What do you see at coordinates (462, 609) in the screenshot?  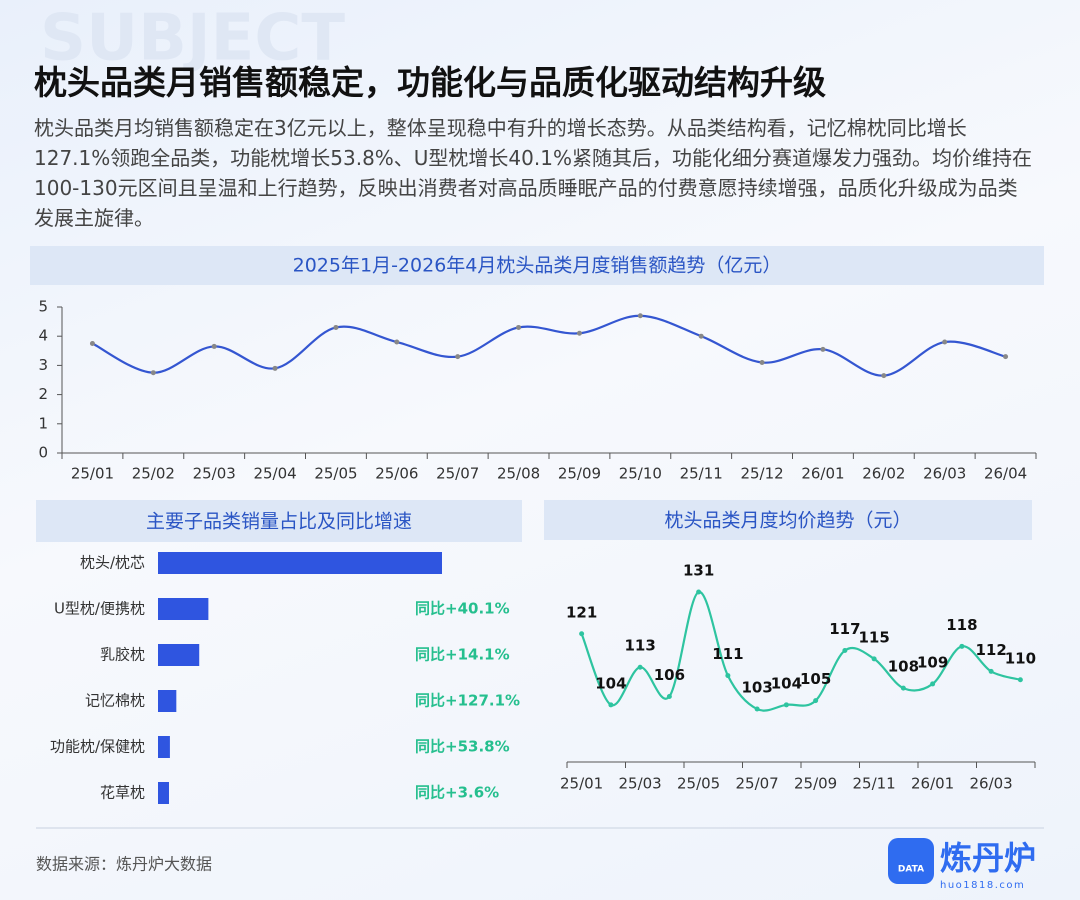 I see `annotation: 同比+40.1%` at bounding box center [462, 609].